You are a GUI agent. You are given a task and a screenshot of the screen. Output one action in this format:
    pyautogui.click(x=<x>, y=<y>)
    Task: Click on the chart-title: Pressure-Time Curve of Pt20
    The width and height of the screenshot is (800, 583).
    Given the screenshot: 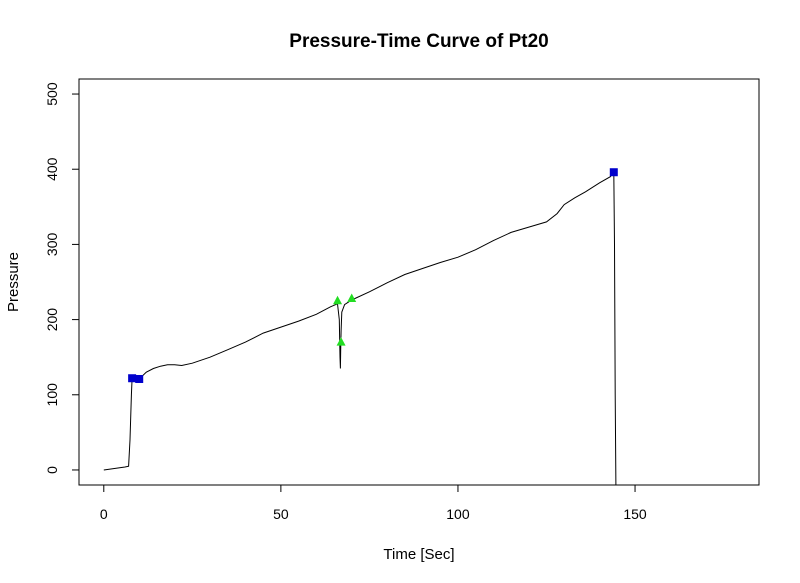 What is the action you would take?
    pyautogui.click(x=418, y=41)
    